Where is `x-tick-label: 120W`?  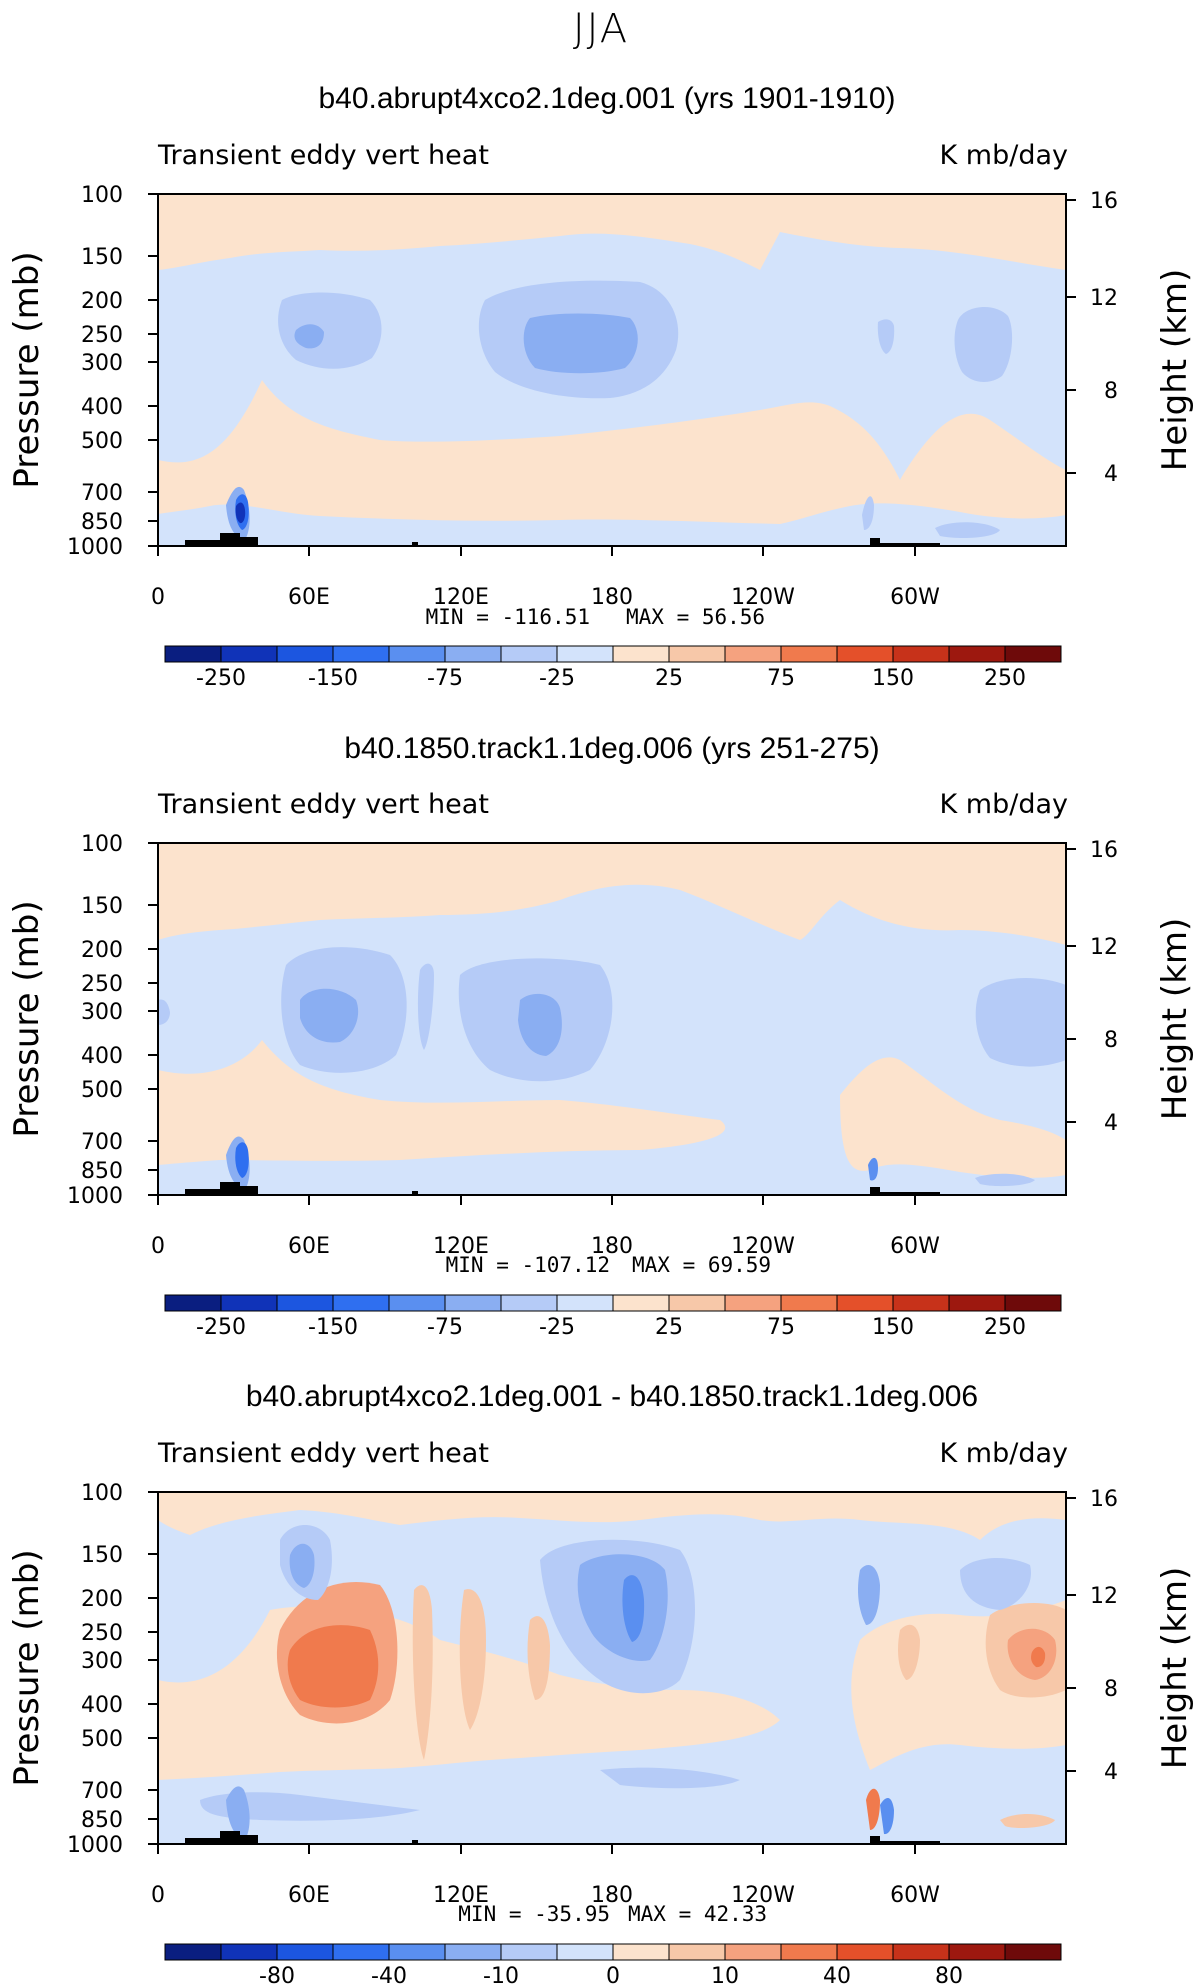 x-tick-label: 120W is located at coordinates (763, 597).